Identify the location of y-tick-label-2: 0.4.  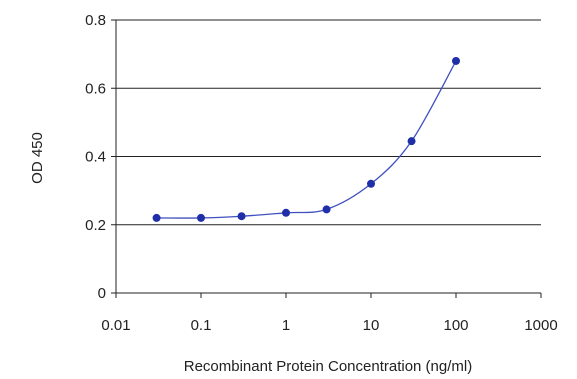
(95, 157).